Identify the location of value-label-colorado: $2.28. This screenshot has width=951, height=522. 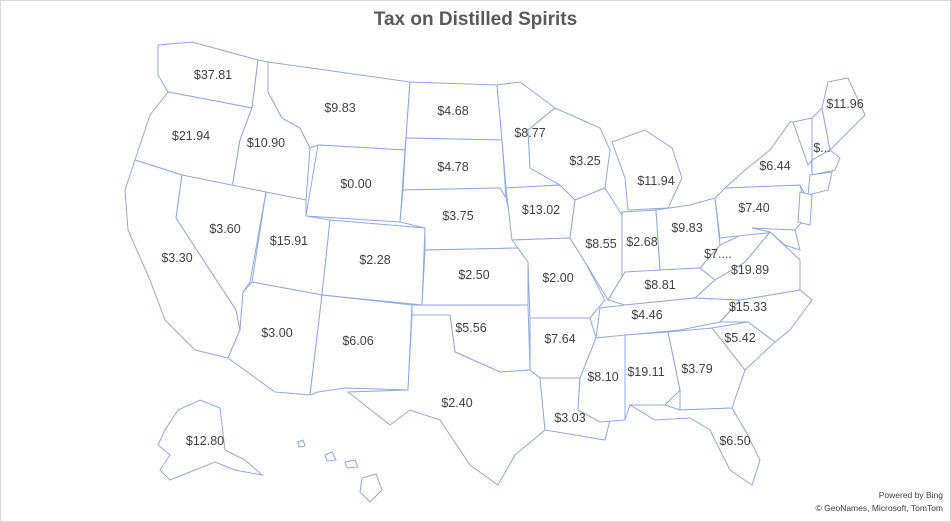
(374, 260).